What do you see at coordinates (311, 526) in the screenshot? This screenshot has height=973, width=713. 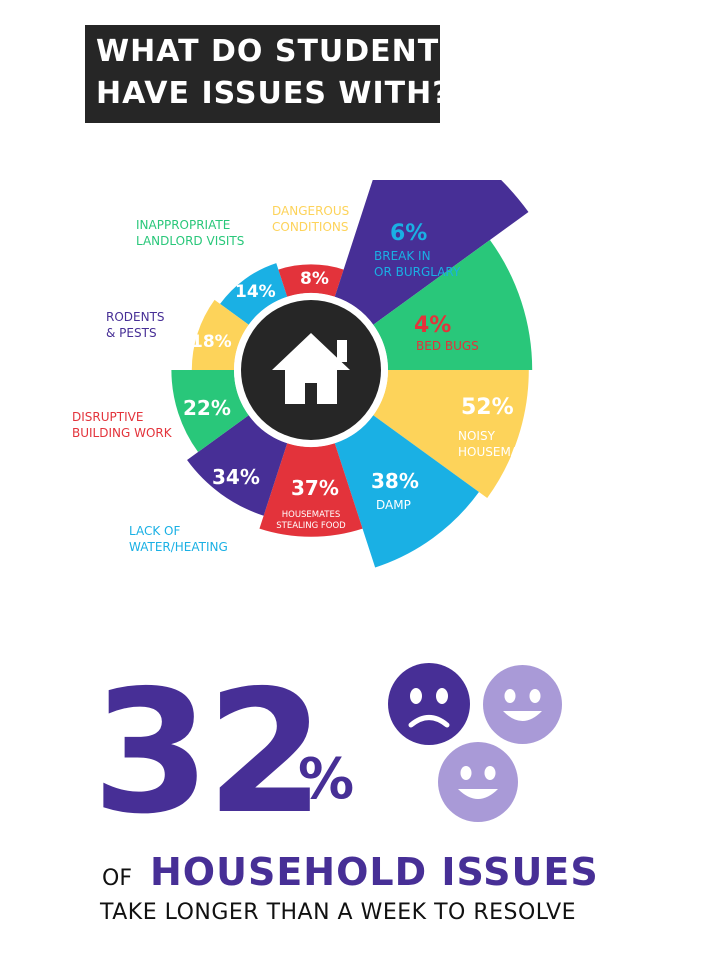 I see `slice-name-label: STEALING FOOD` at bounding box center [311, 526].